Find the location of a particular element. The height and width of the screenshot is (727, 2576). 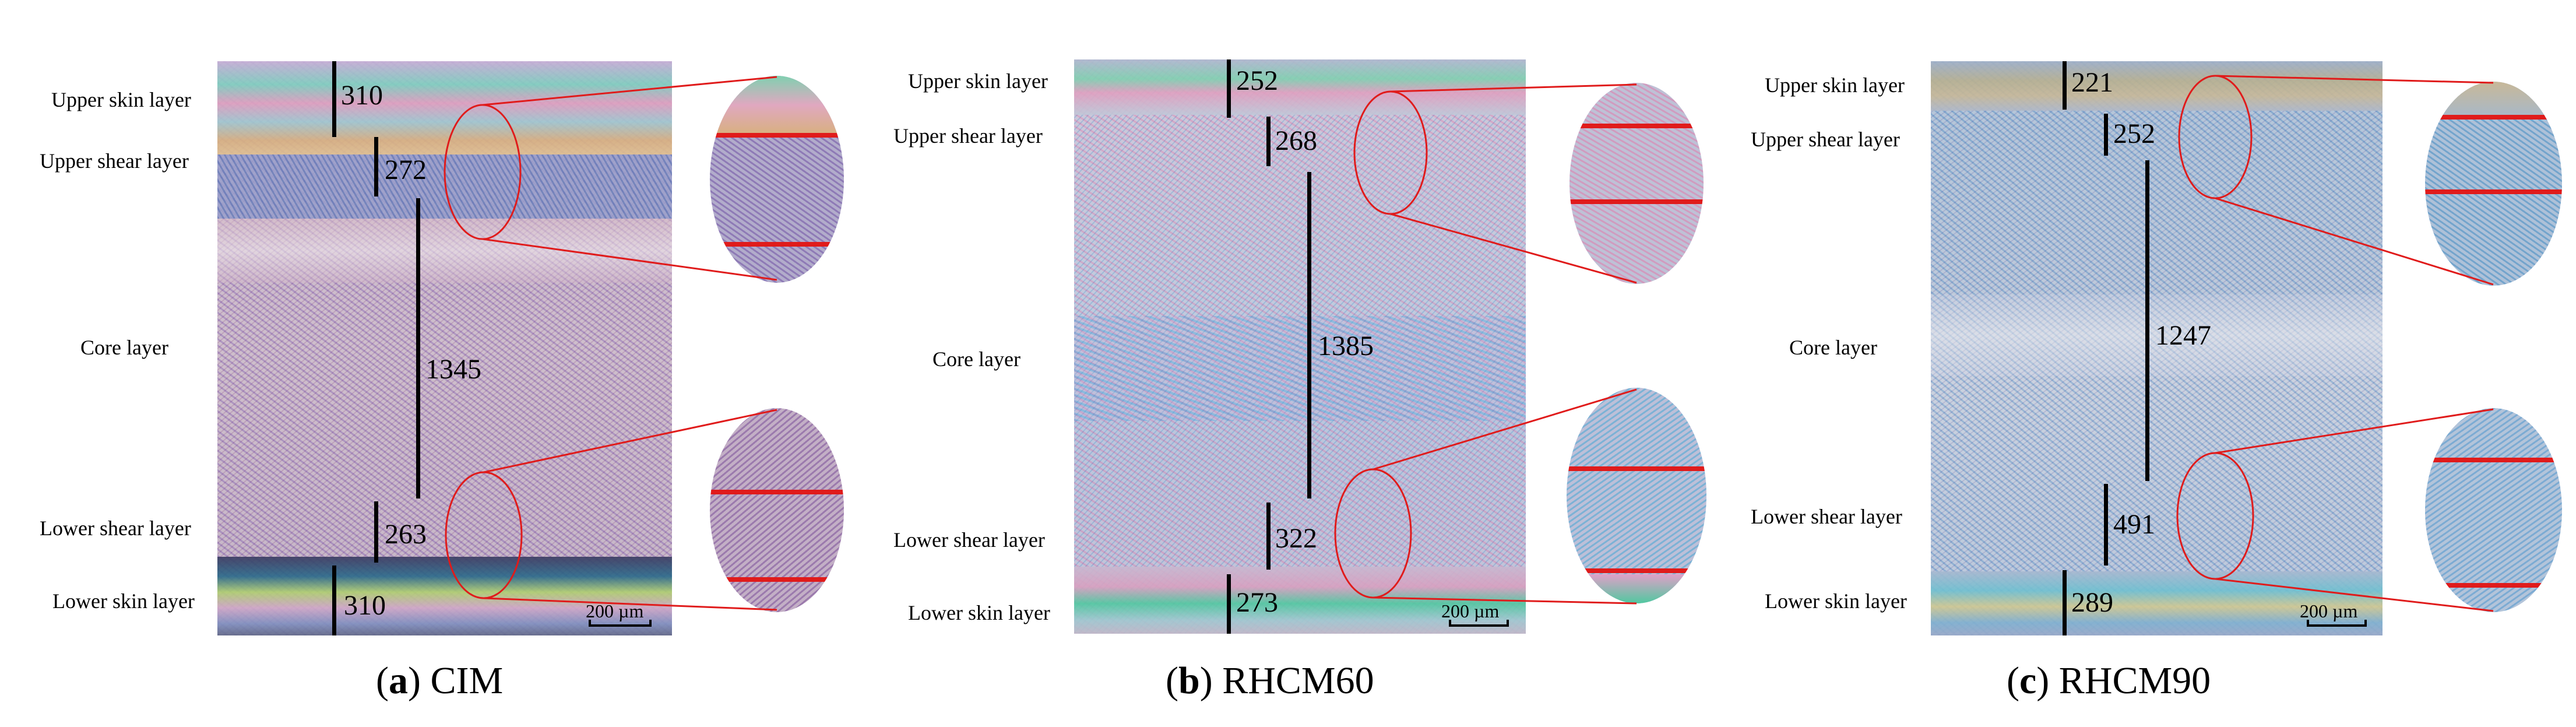

caption-text: RHCM60 is located at coordinates (1298, 680).